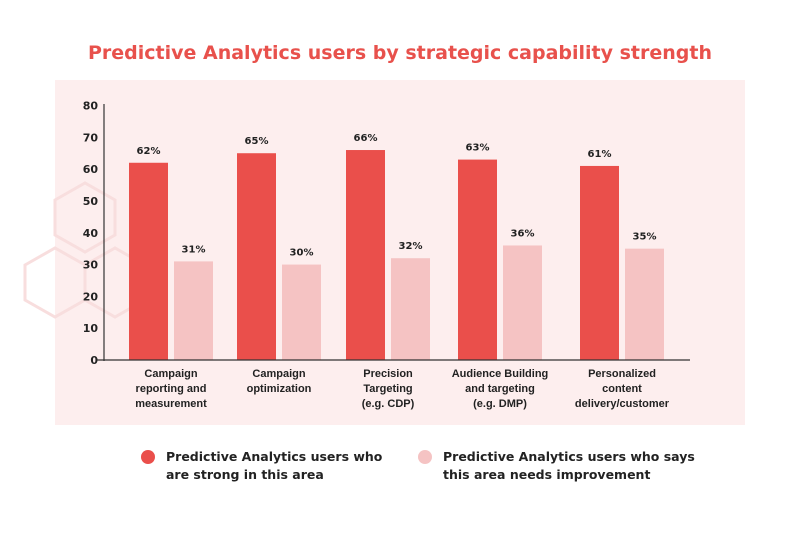 This screenshot has height=533, width=800. I want to click on category-label: Precision, so click(388, 374).